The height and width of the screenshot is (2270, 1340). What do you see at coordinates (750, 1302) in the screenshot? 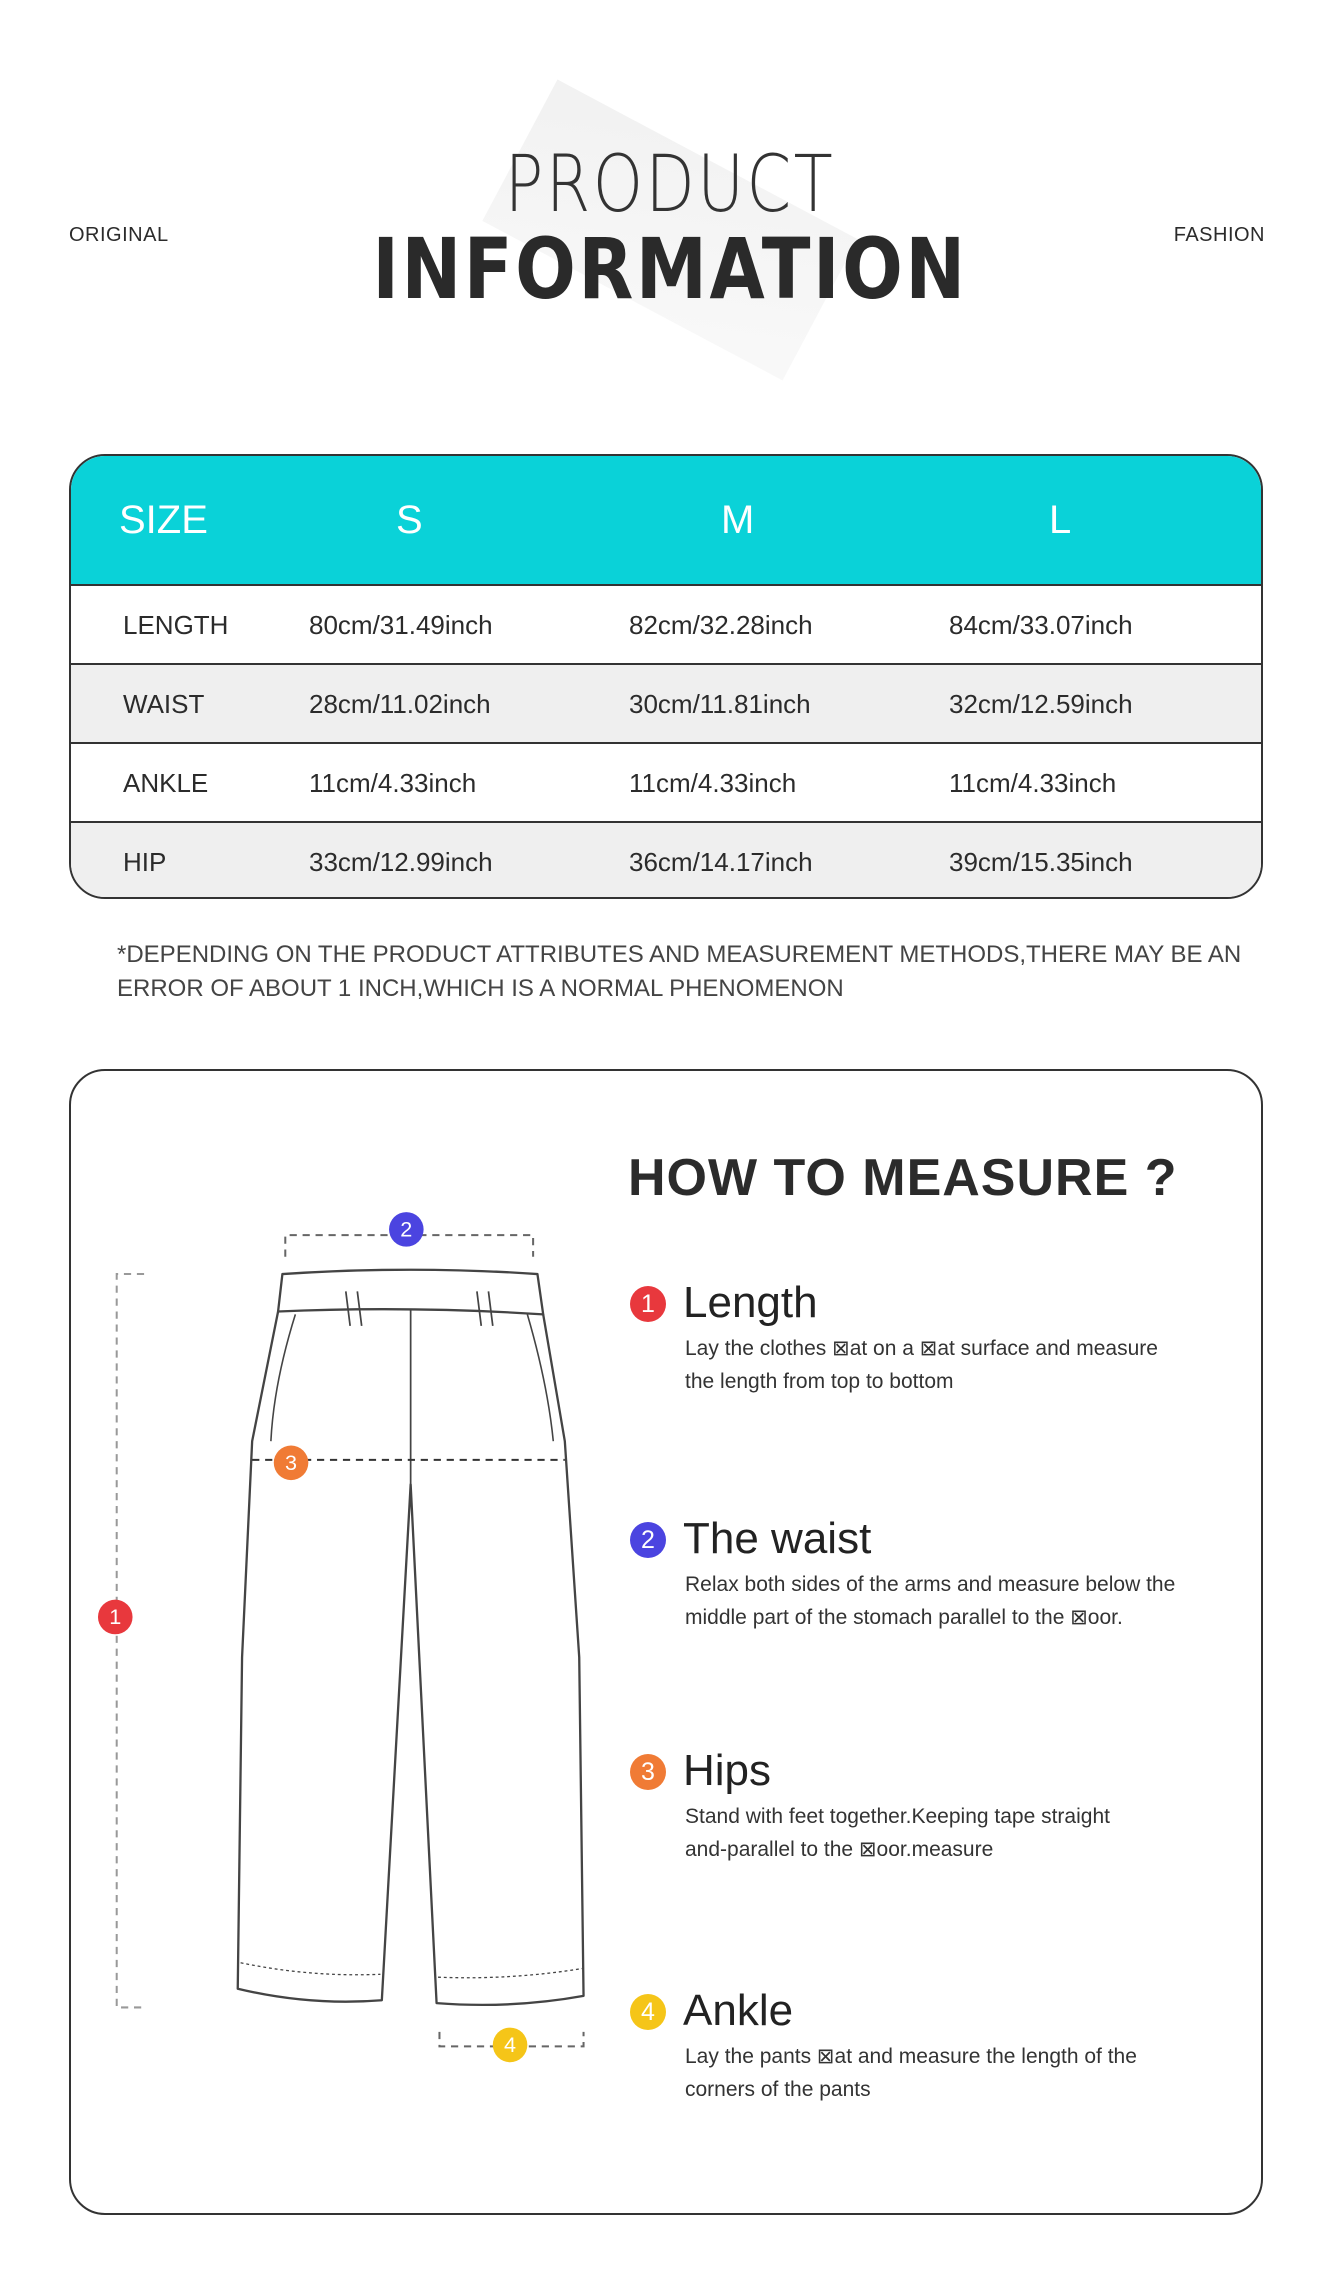
I see `item-title: Length` at bounding box center [750, 1302].